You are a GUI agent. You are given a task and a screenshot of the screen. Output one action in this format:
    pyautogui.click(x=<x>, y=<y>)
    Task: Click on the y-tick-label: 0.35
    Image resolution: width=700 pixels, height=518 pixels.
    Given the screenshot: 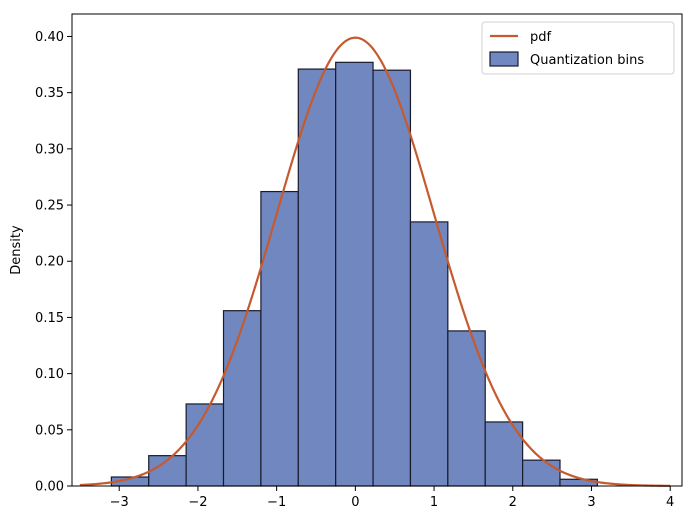 What is the action you would take?
    pyautogui.click(x=49, y=93)
    